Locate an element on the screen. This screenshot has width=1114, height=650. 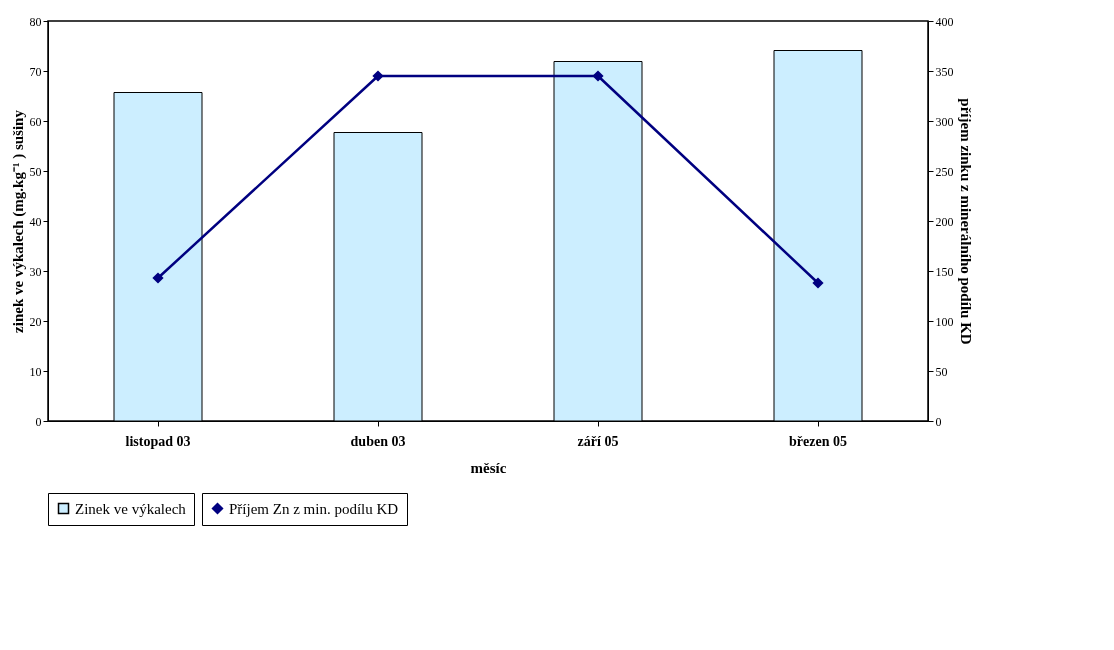
y2-tick-label: 300 is located at coordinates (944, 121).